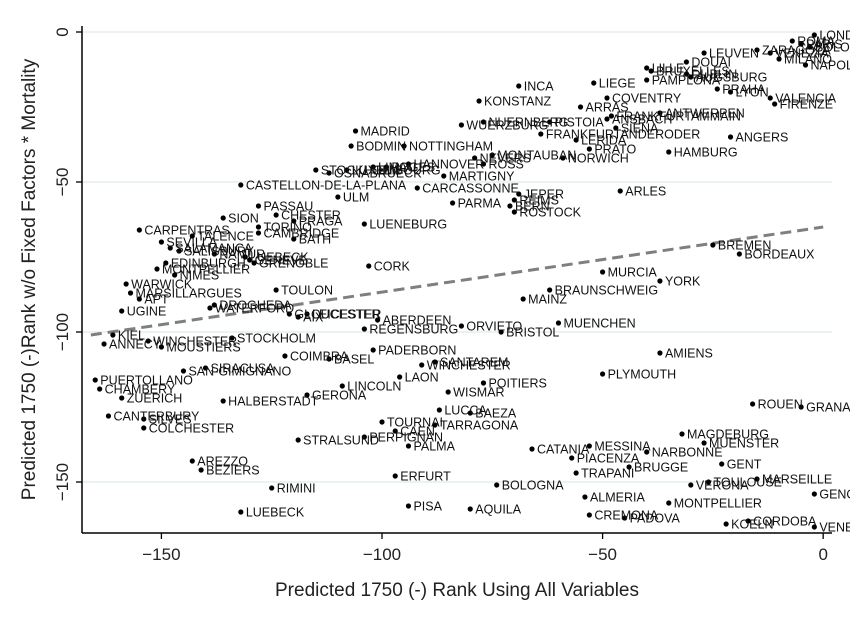 The image size is (850, 619). What do you see at coordinates (563, 450) in the screenshot?
I see `point-label: CATANIA` at bounding box center [563, 450].